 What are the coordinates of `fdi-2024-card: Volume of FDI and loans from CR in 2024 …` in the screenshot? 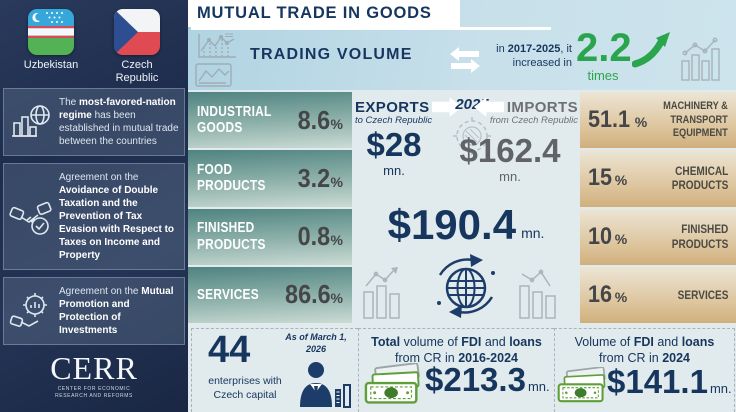 It's located at (644, 370).